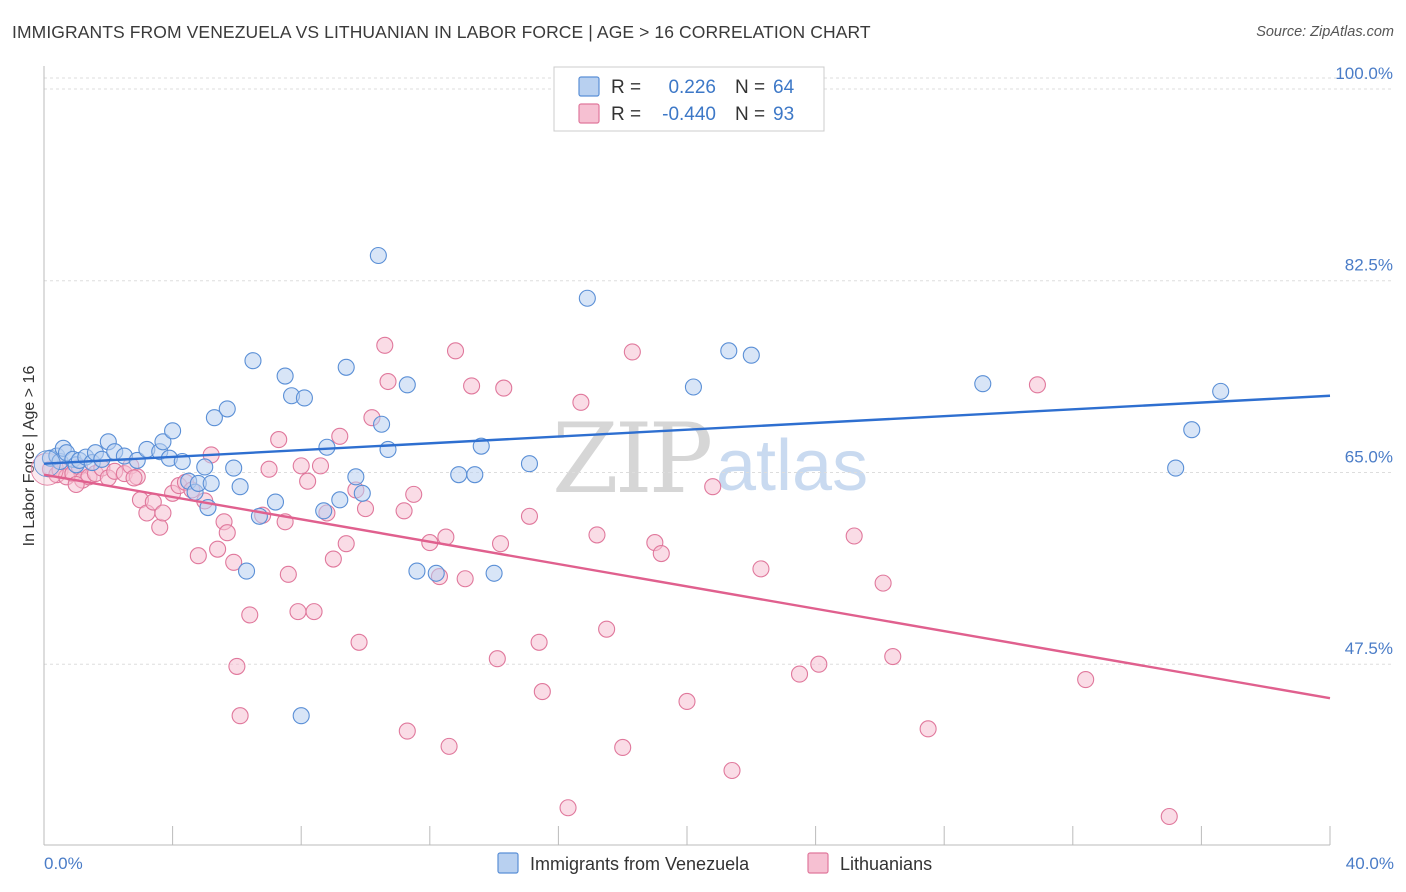 This screenshot has width=1406, height=892. Describe the element at coordinates (692, 87) in the screenshot. I see `legend-r-value-1: 0.226` at that location.